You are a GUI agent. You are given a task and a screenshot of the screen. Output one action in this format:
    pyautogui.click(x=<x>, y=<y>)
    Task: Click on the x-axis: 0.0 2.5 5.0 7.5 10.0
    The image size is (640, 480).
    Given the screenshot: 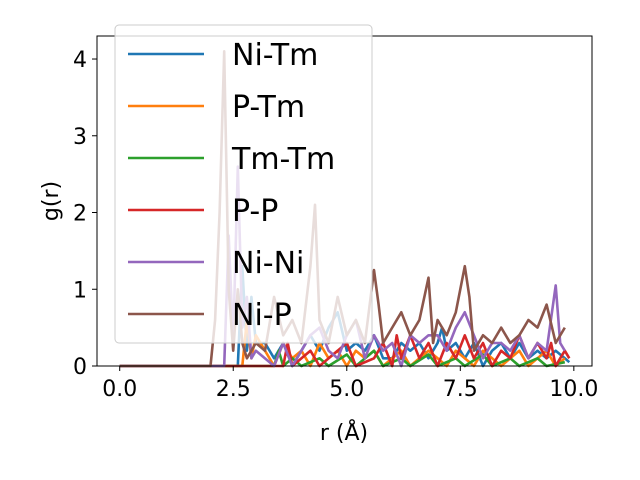 What is the action you would take?
    pyautogui.click(x=350, y=384)
    